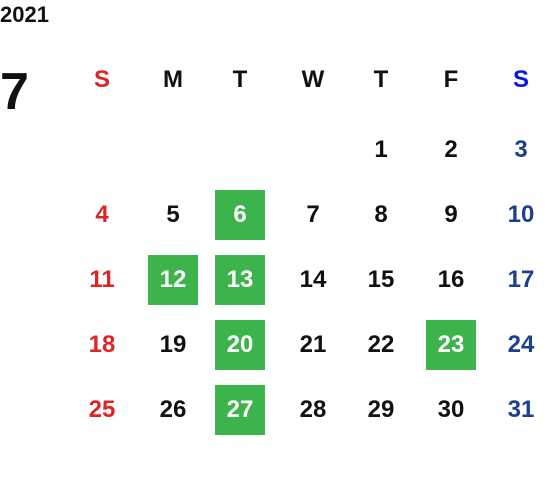 The image size is (548, 503). I want to click on day: 10, so click(521, 214).